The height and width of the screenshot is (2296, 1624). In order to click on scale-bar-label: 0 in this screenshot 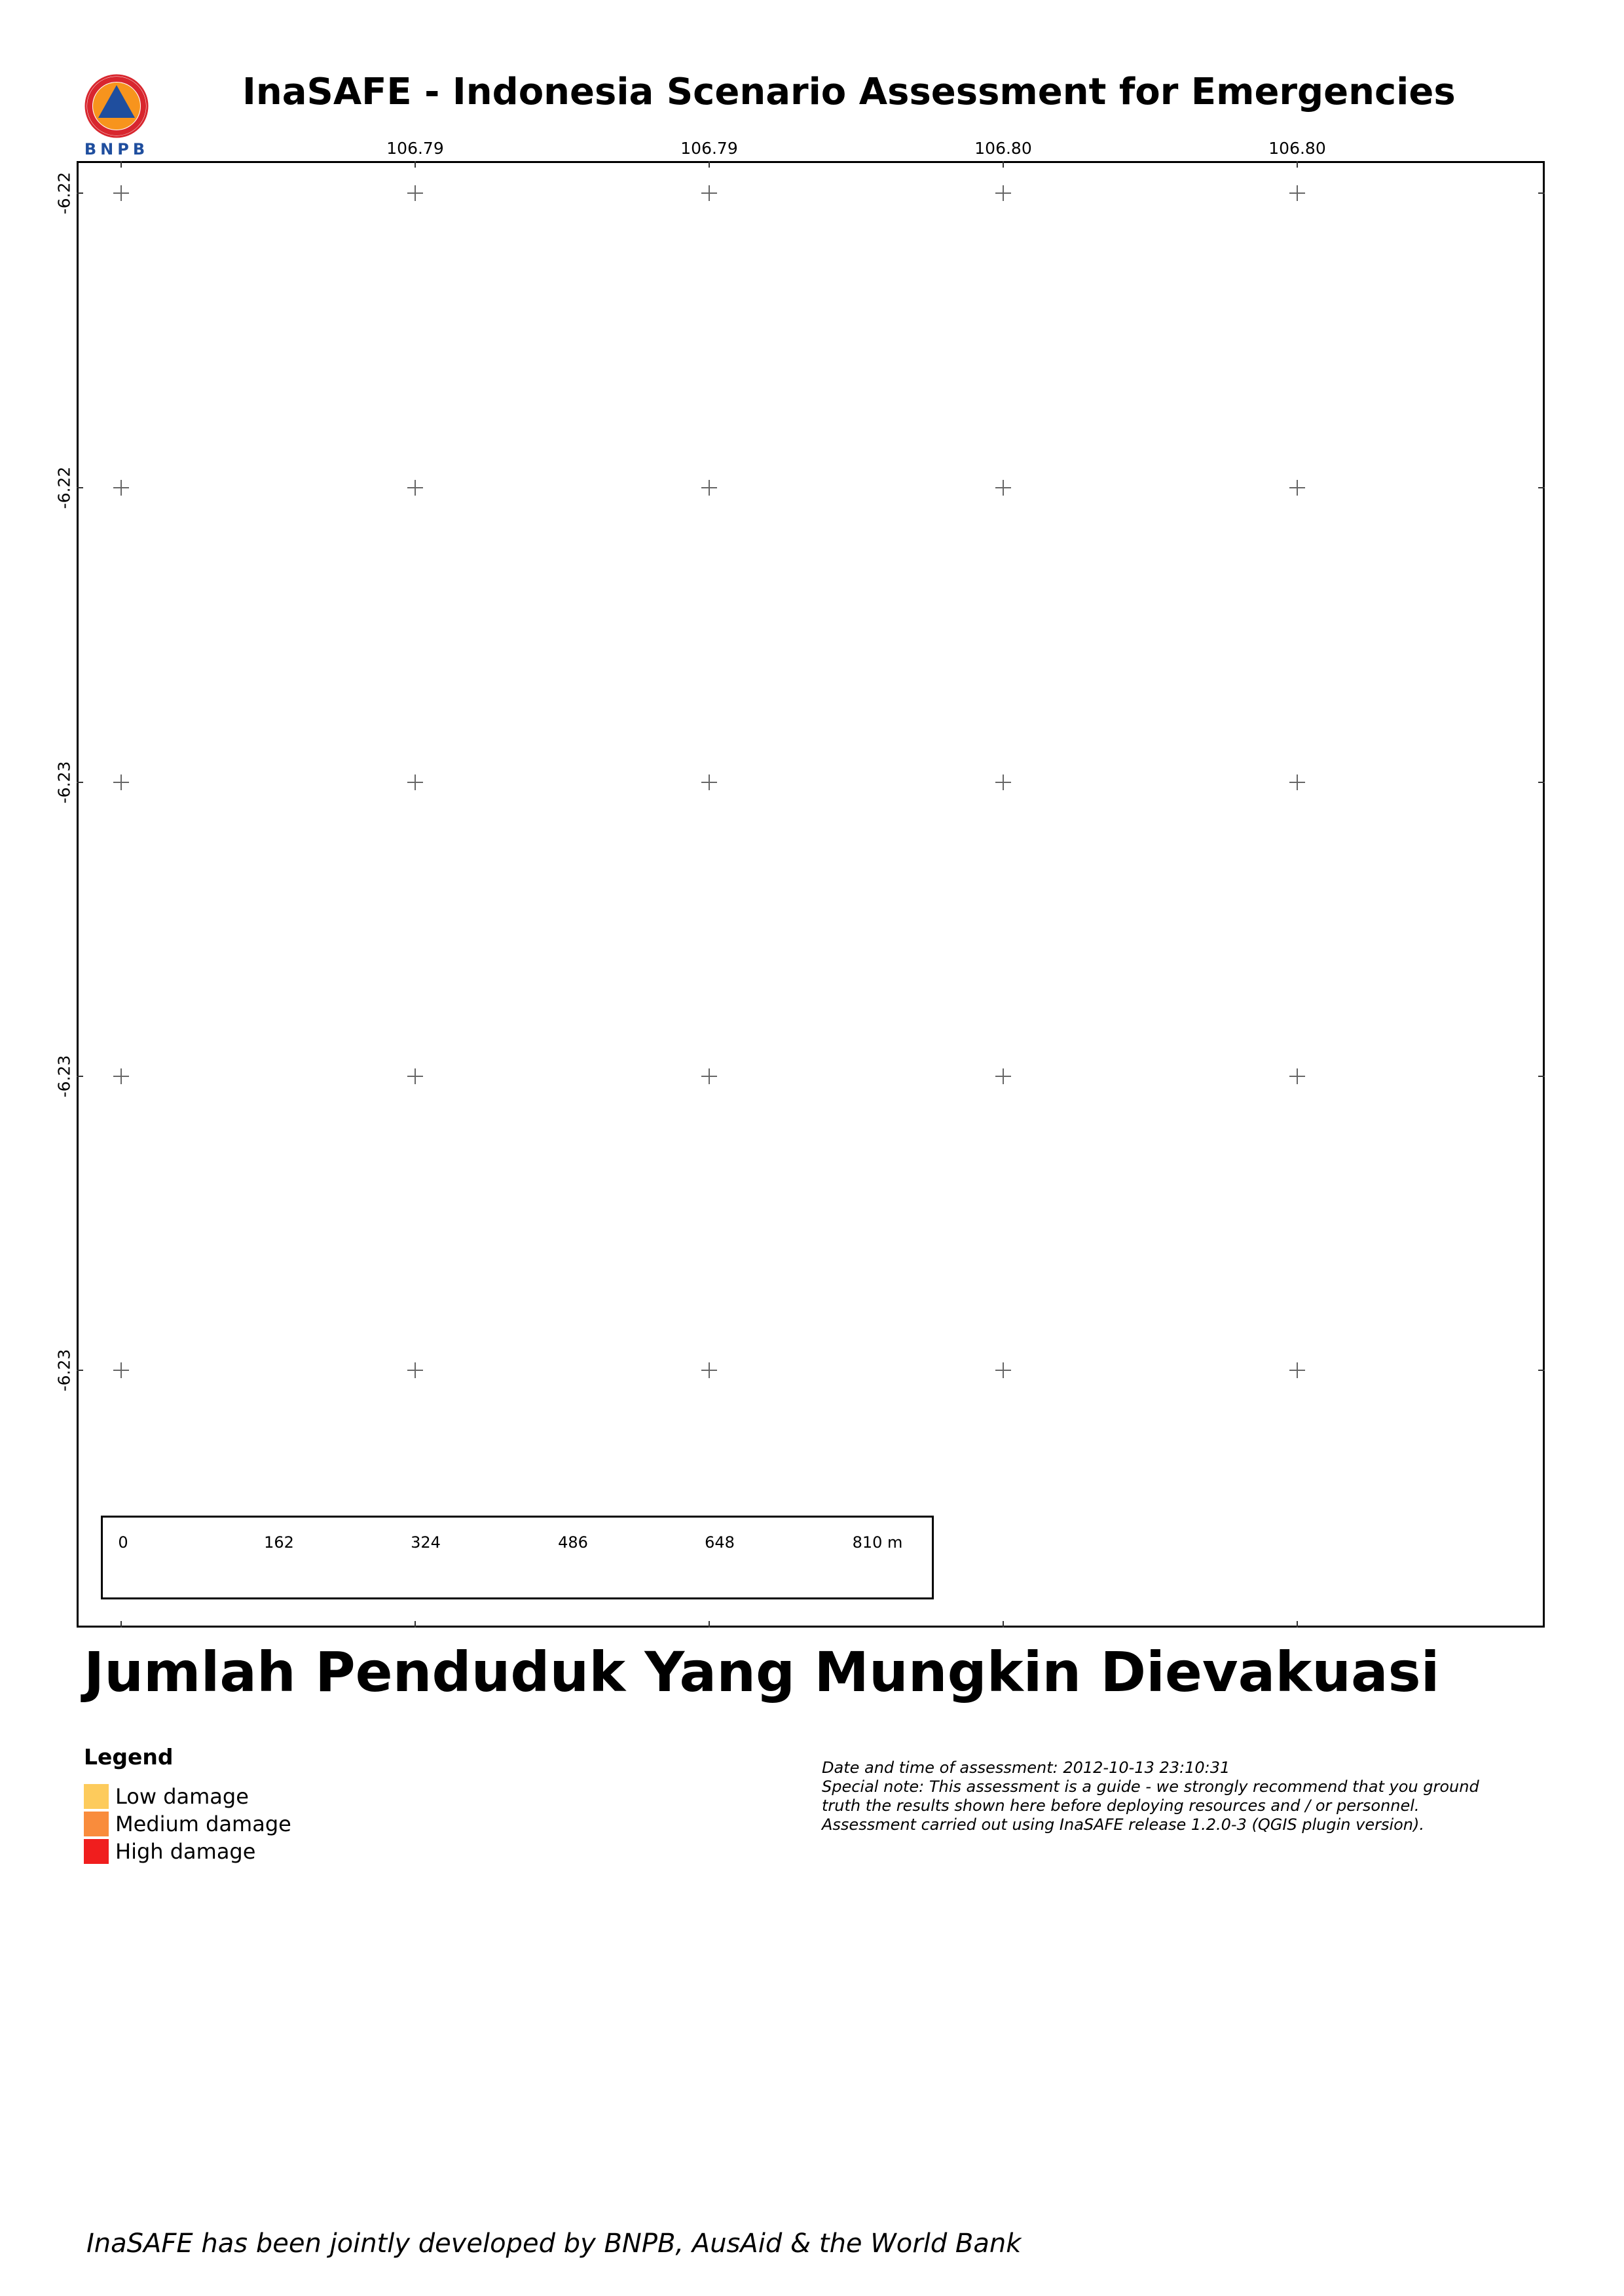, I will do `click(123, 1542)`.